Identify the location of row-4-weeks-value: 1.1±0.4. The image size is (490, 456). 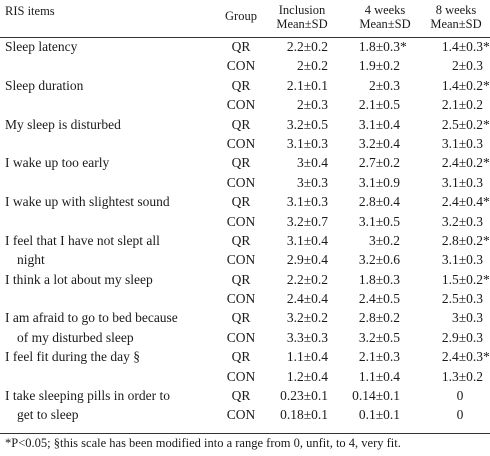
(379, 376).